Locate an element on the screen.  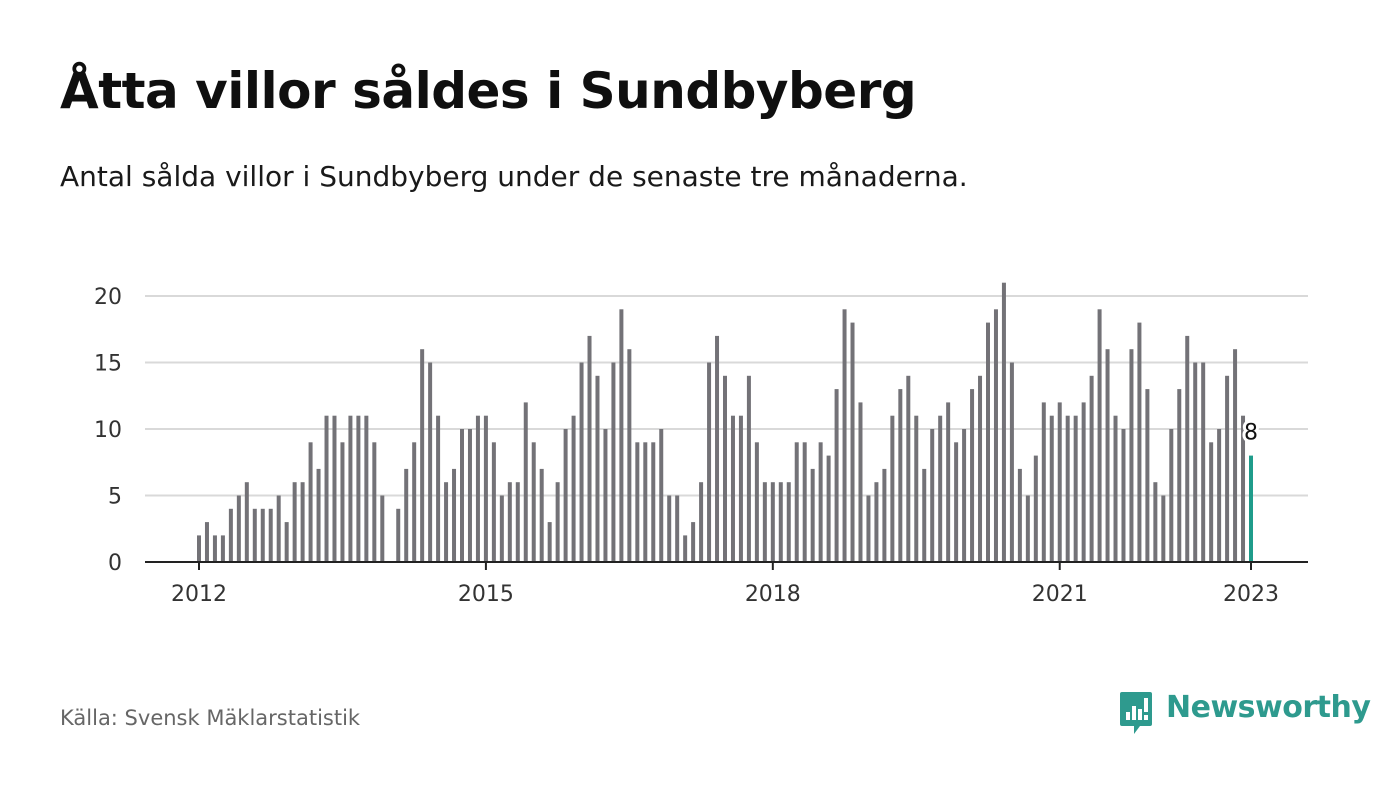
y-tick-label: 20 is located at coordinates (108, 297).